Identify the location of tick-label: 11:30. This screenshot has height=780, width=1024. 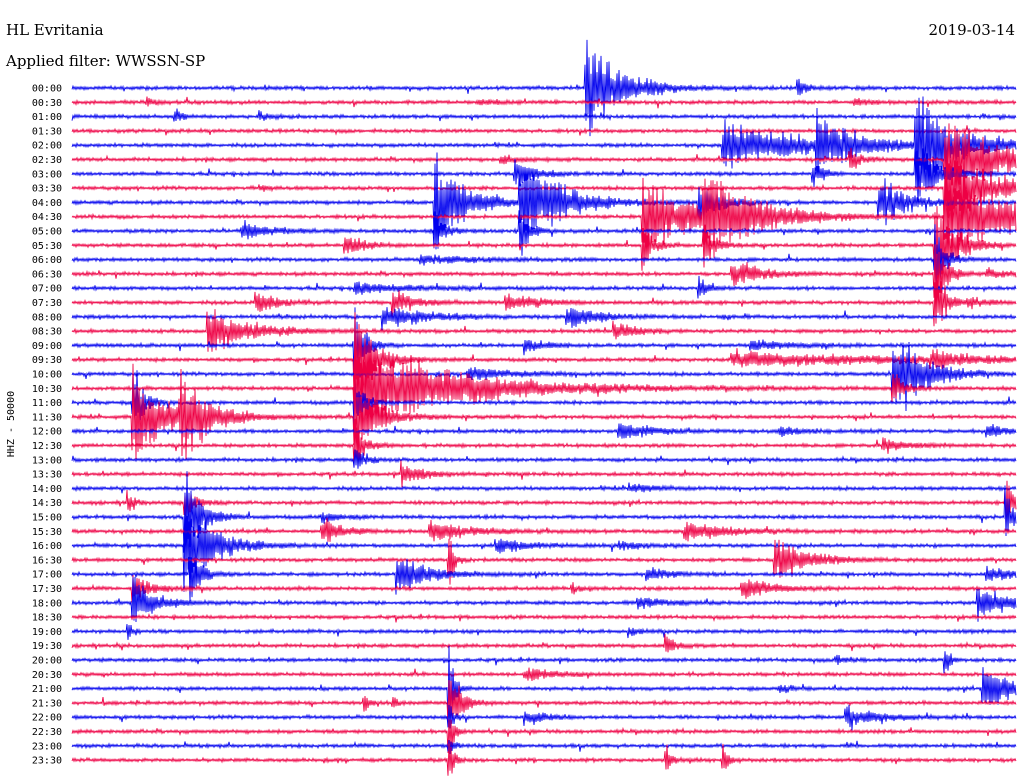
(47, 417).